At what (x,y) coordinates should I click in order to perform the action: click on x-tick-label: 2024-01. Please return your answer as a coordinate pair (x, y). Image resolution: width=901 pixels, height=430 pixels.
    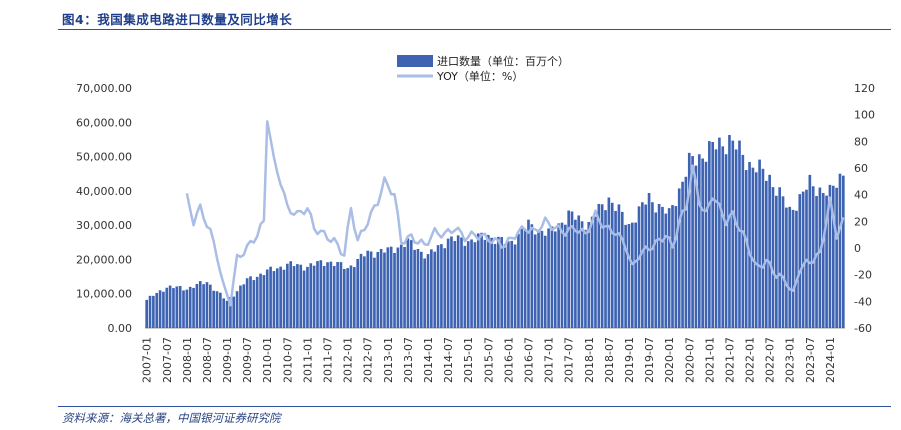
    Looking at the image, I should click on (830, 360).